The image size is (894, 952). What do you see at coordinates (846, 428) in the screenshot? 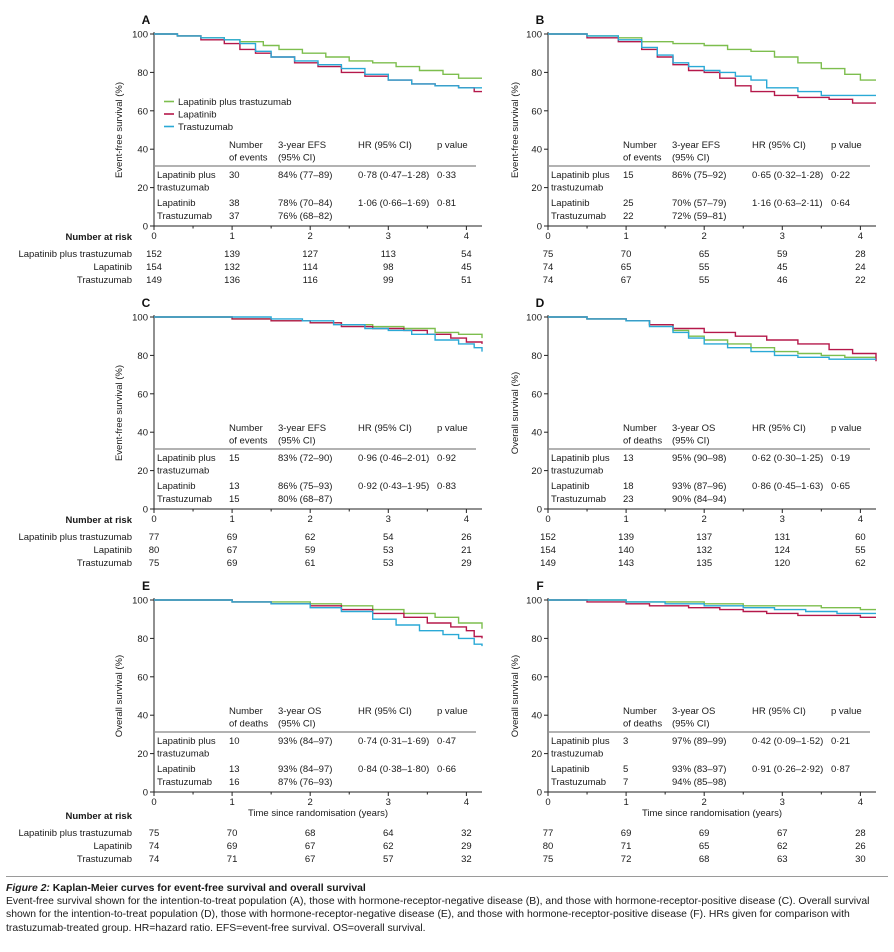
I see `table-header: p value` at bounding box center [846, 428].